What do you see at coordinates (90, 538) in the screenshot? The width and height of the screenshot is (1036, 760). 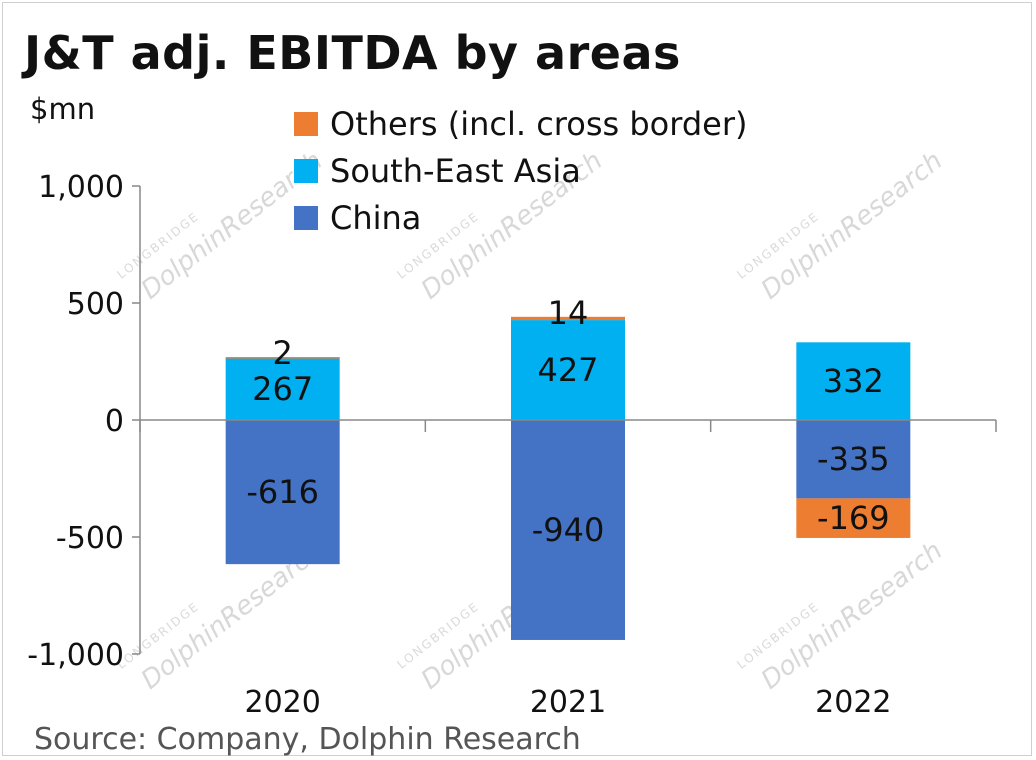 I see `y-tick-label: -500` at bounding box center [90, 538].